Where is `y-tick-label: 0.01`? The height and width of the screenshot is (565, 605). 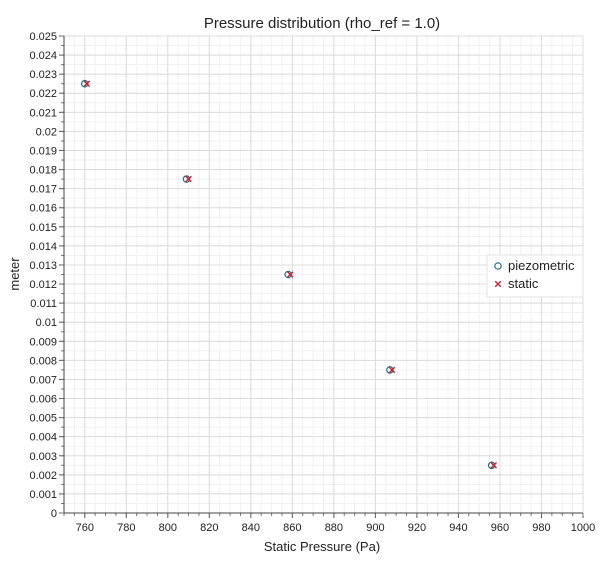
y-tick-label: 0.01 is located at coordinates (46, 323).